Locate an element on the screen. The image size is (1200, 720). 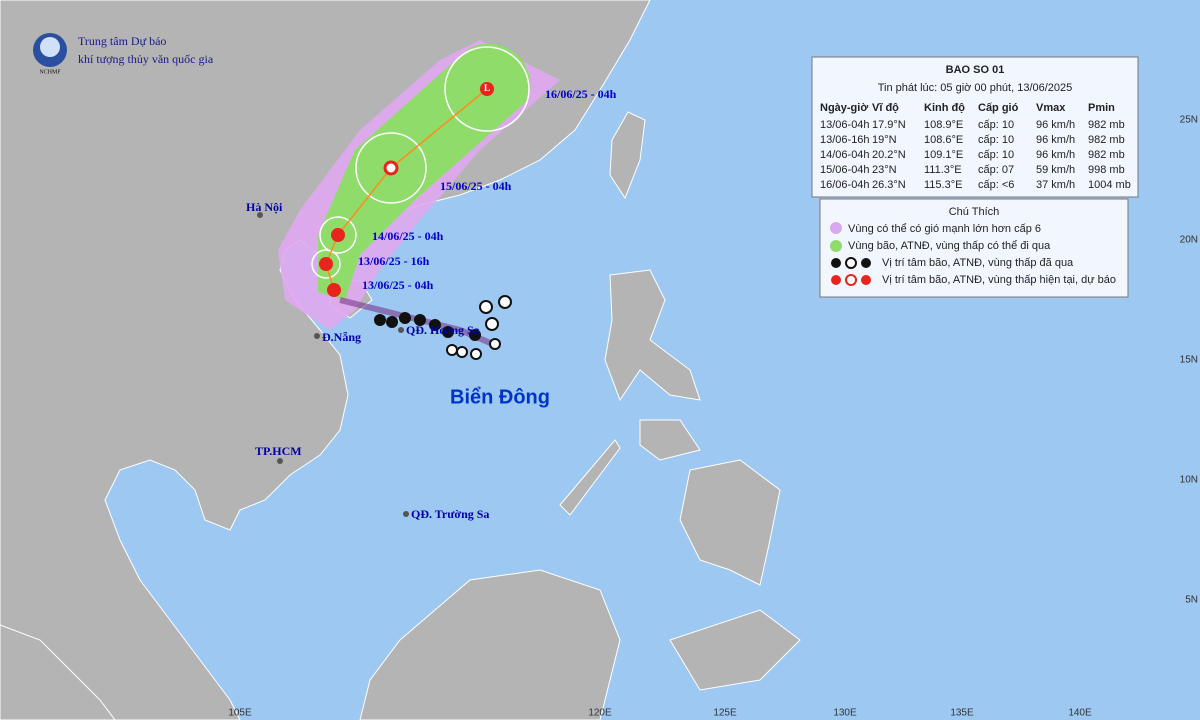
lon-label: 140E is located at coordinates (1080, 713).